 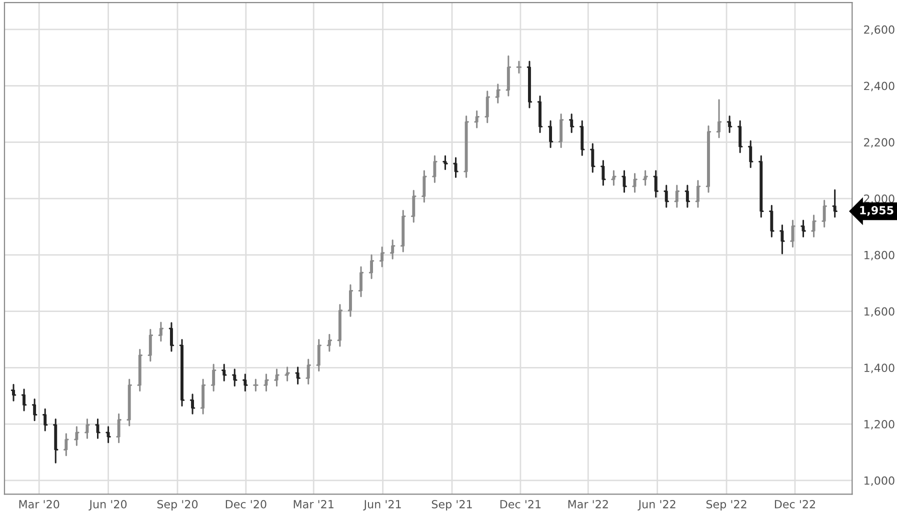 I want to click on x-tick-label: Sep '21, so click(x=452, y=505).